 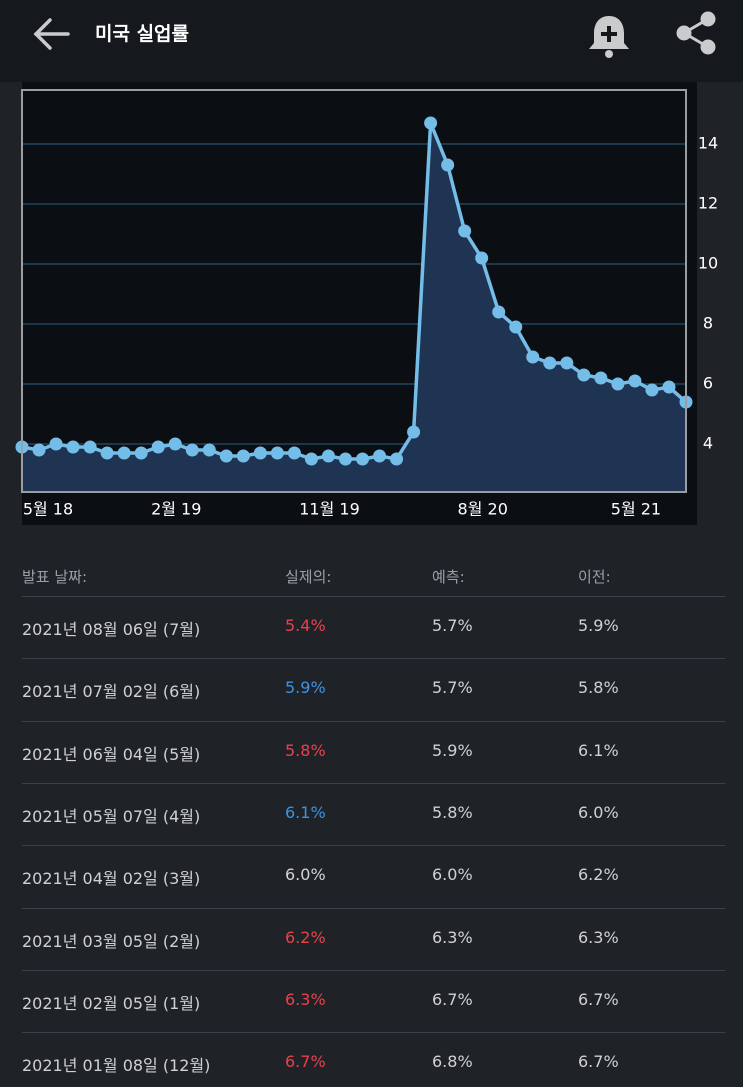 What do you see at coordinates (305, 625) in the screenshot?
I see `table-cell: 5.4%` at bounding box center [305, 625].